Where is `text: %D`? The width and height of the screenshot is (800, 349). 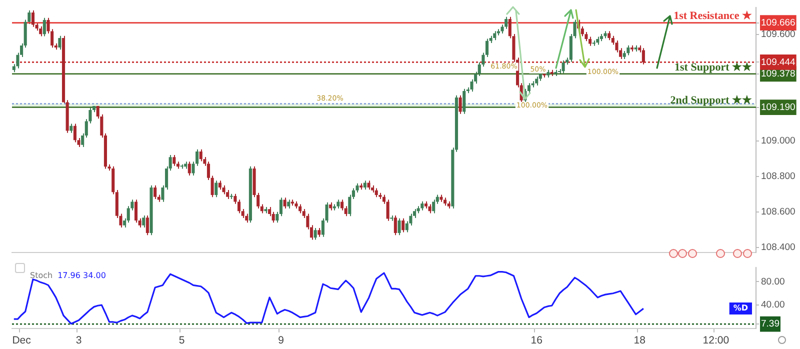
text: %D is located at coordinates (740, 308).